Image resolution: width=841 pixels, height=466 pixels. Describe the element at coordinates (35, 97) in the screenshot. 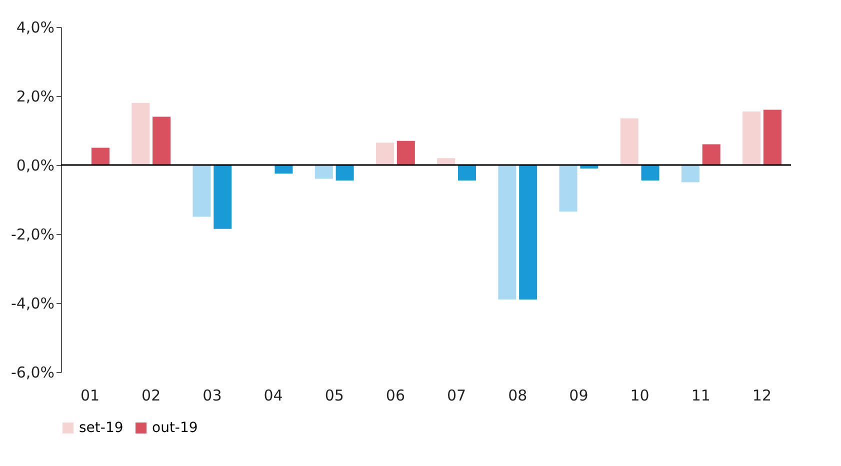

I see `y-tick-label: 2,0%` at that location.